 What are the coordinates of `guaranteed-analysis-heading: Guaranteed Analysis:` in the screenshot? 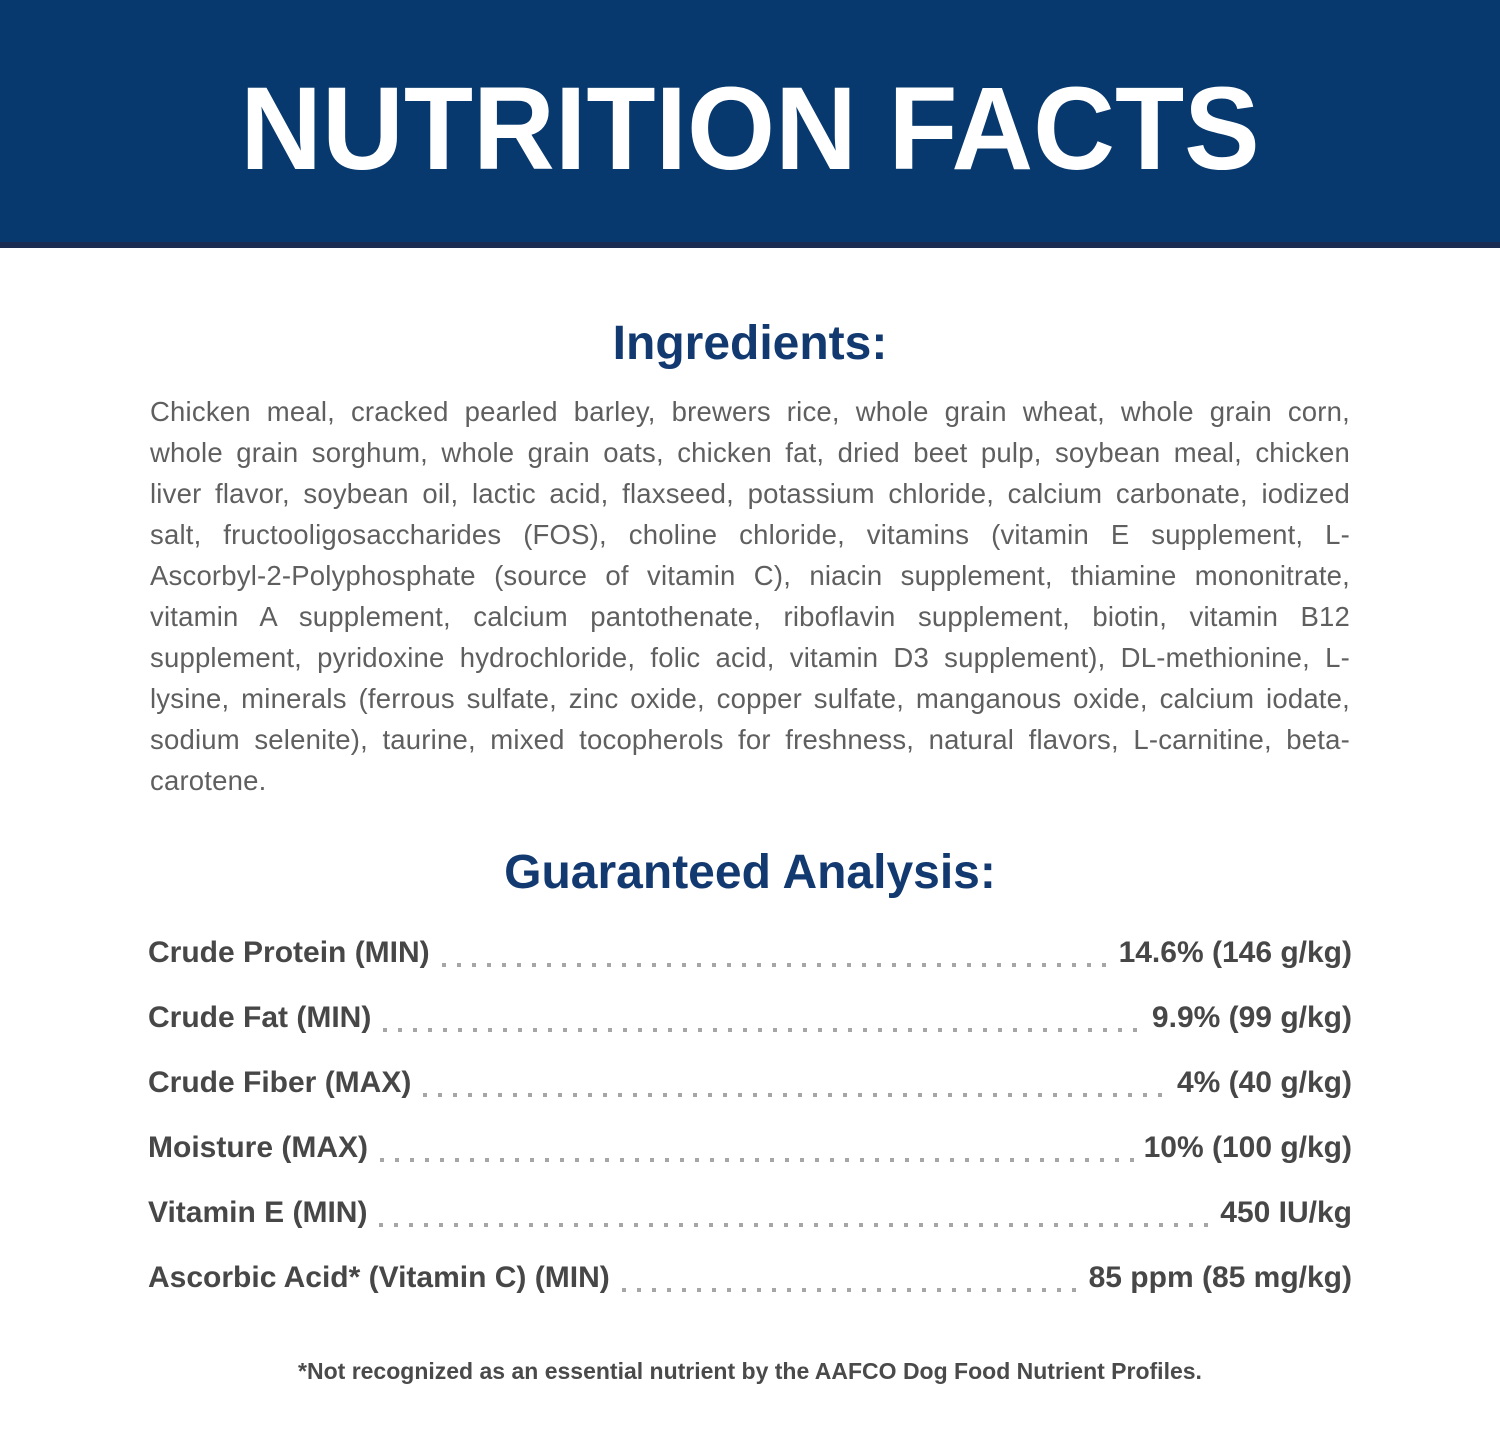 It's located at (750, 872).